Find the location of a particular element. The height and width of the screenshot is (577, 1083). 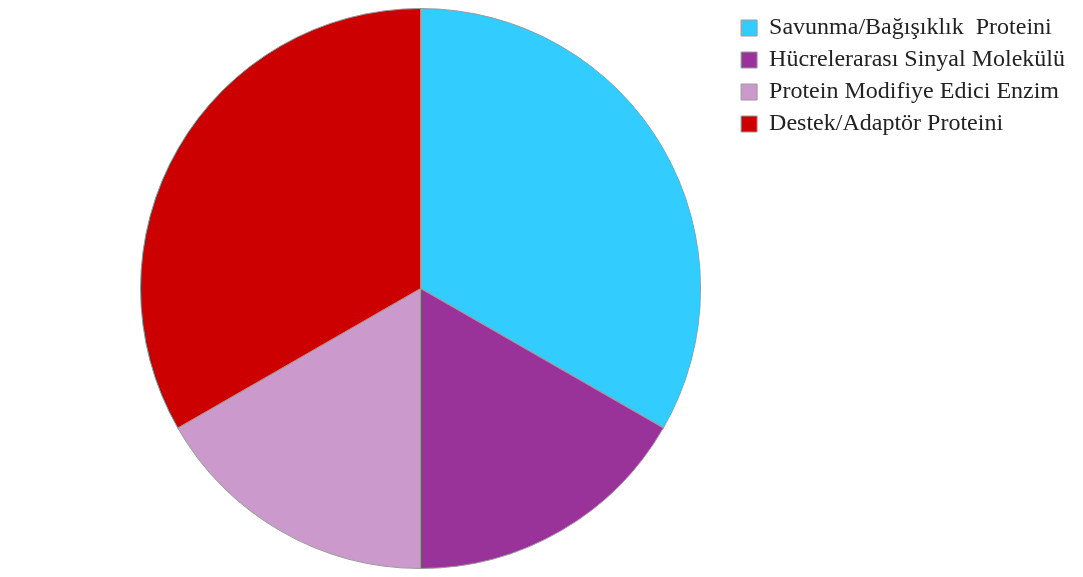

legend-label: Destek/Adaptör Proteini is located at coordinates (886, 122).